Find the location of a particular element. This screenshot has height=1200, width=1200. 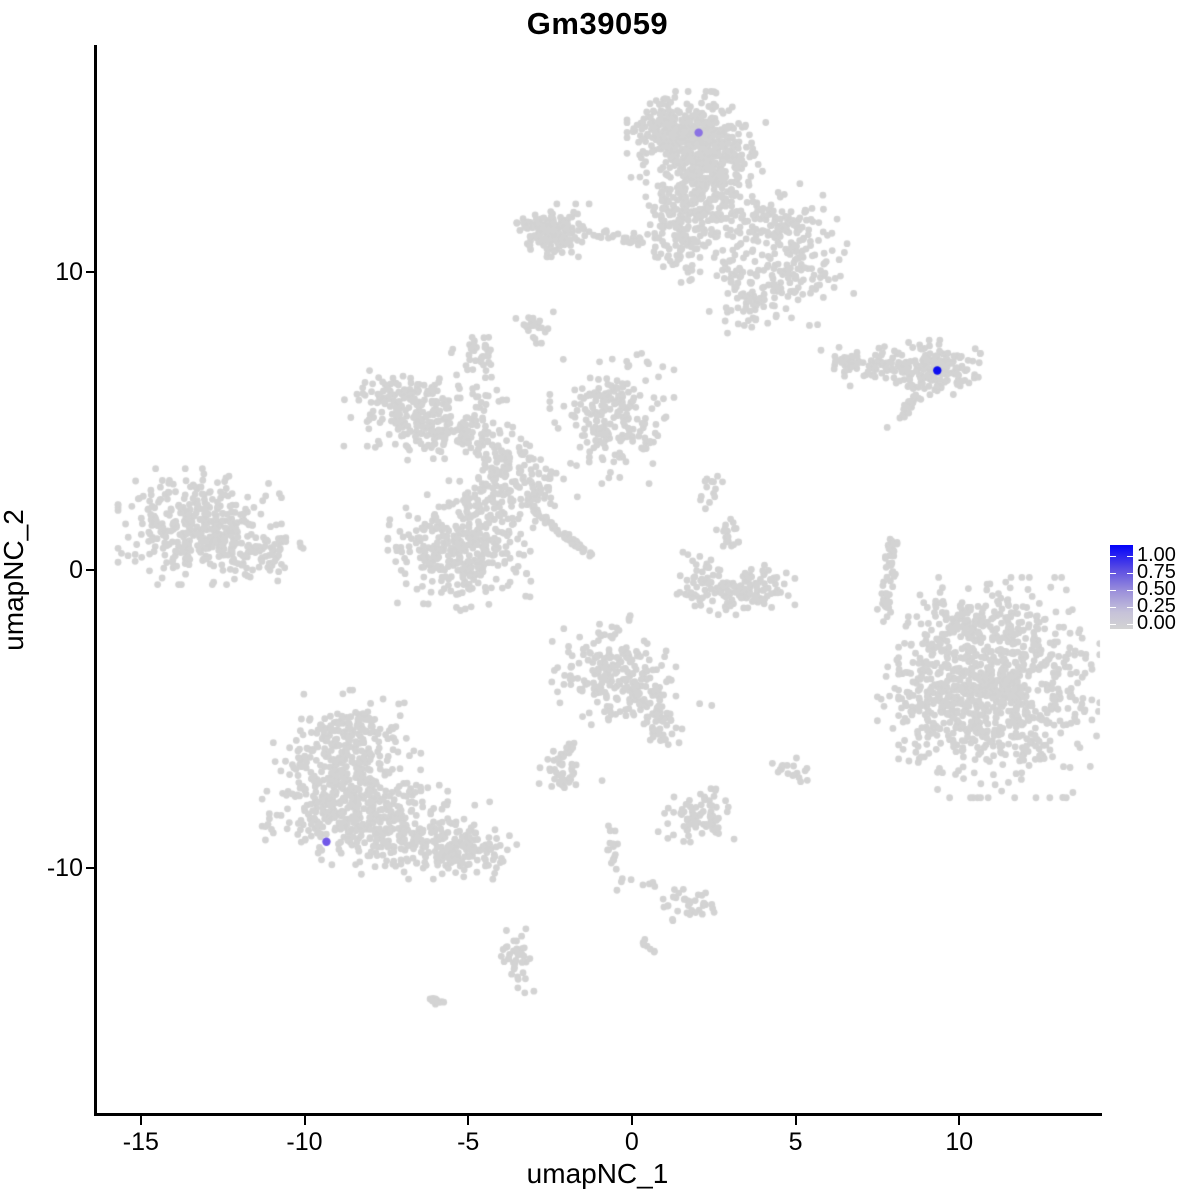

x-tick-label: -15 is located at coordinates (140, 1142).